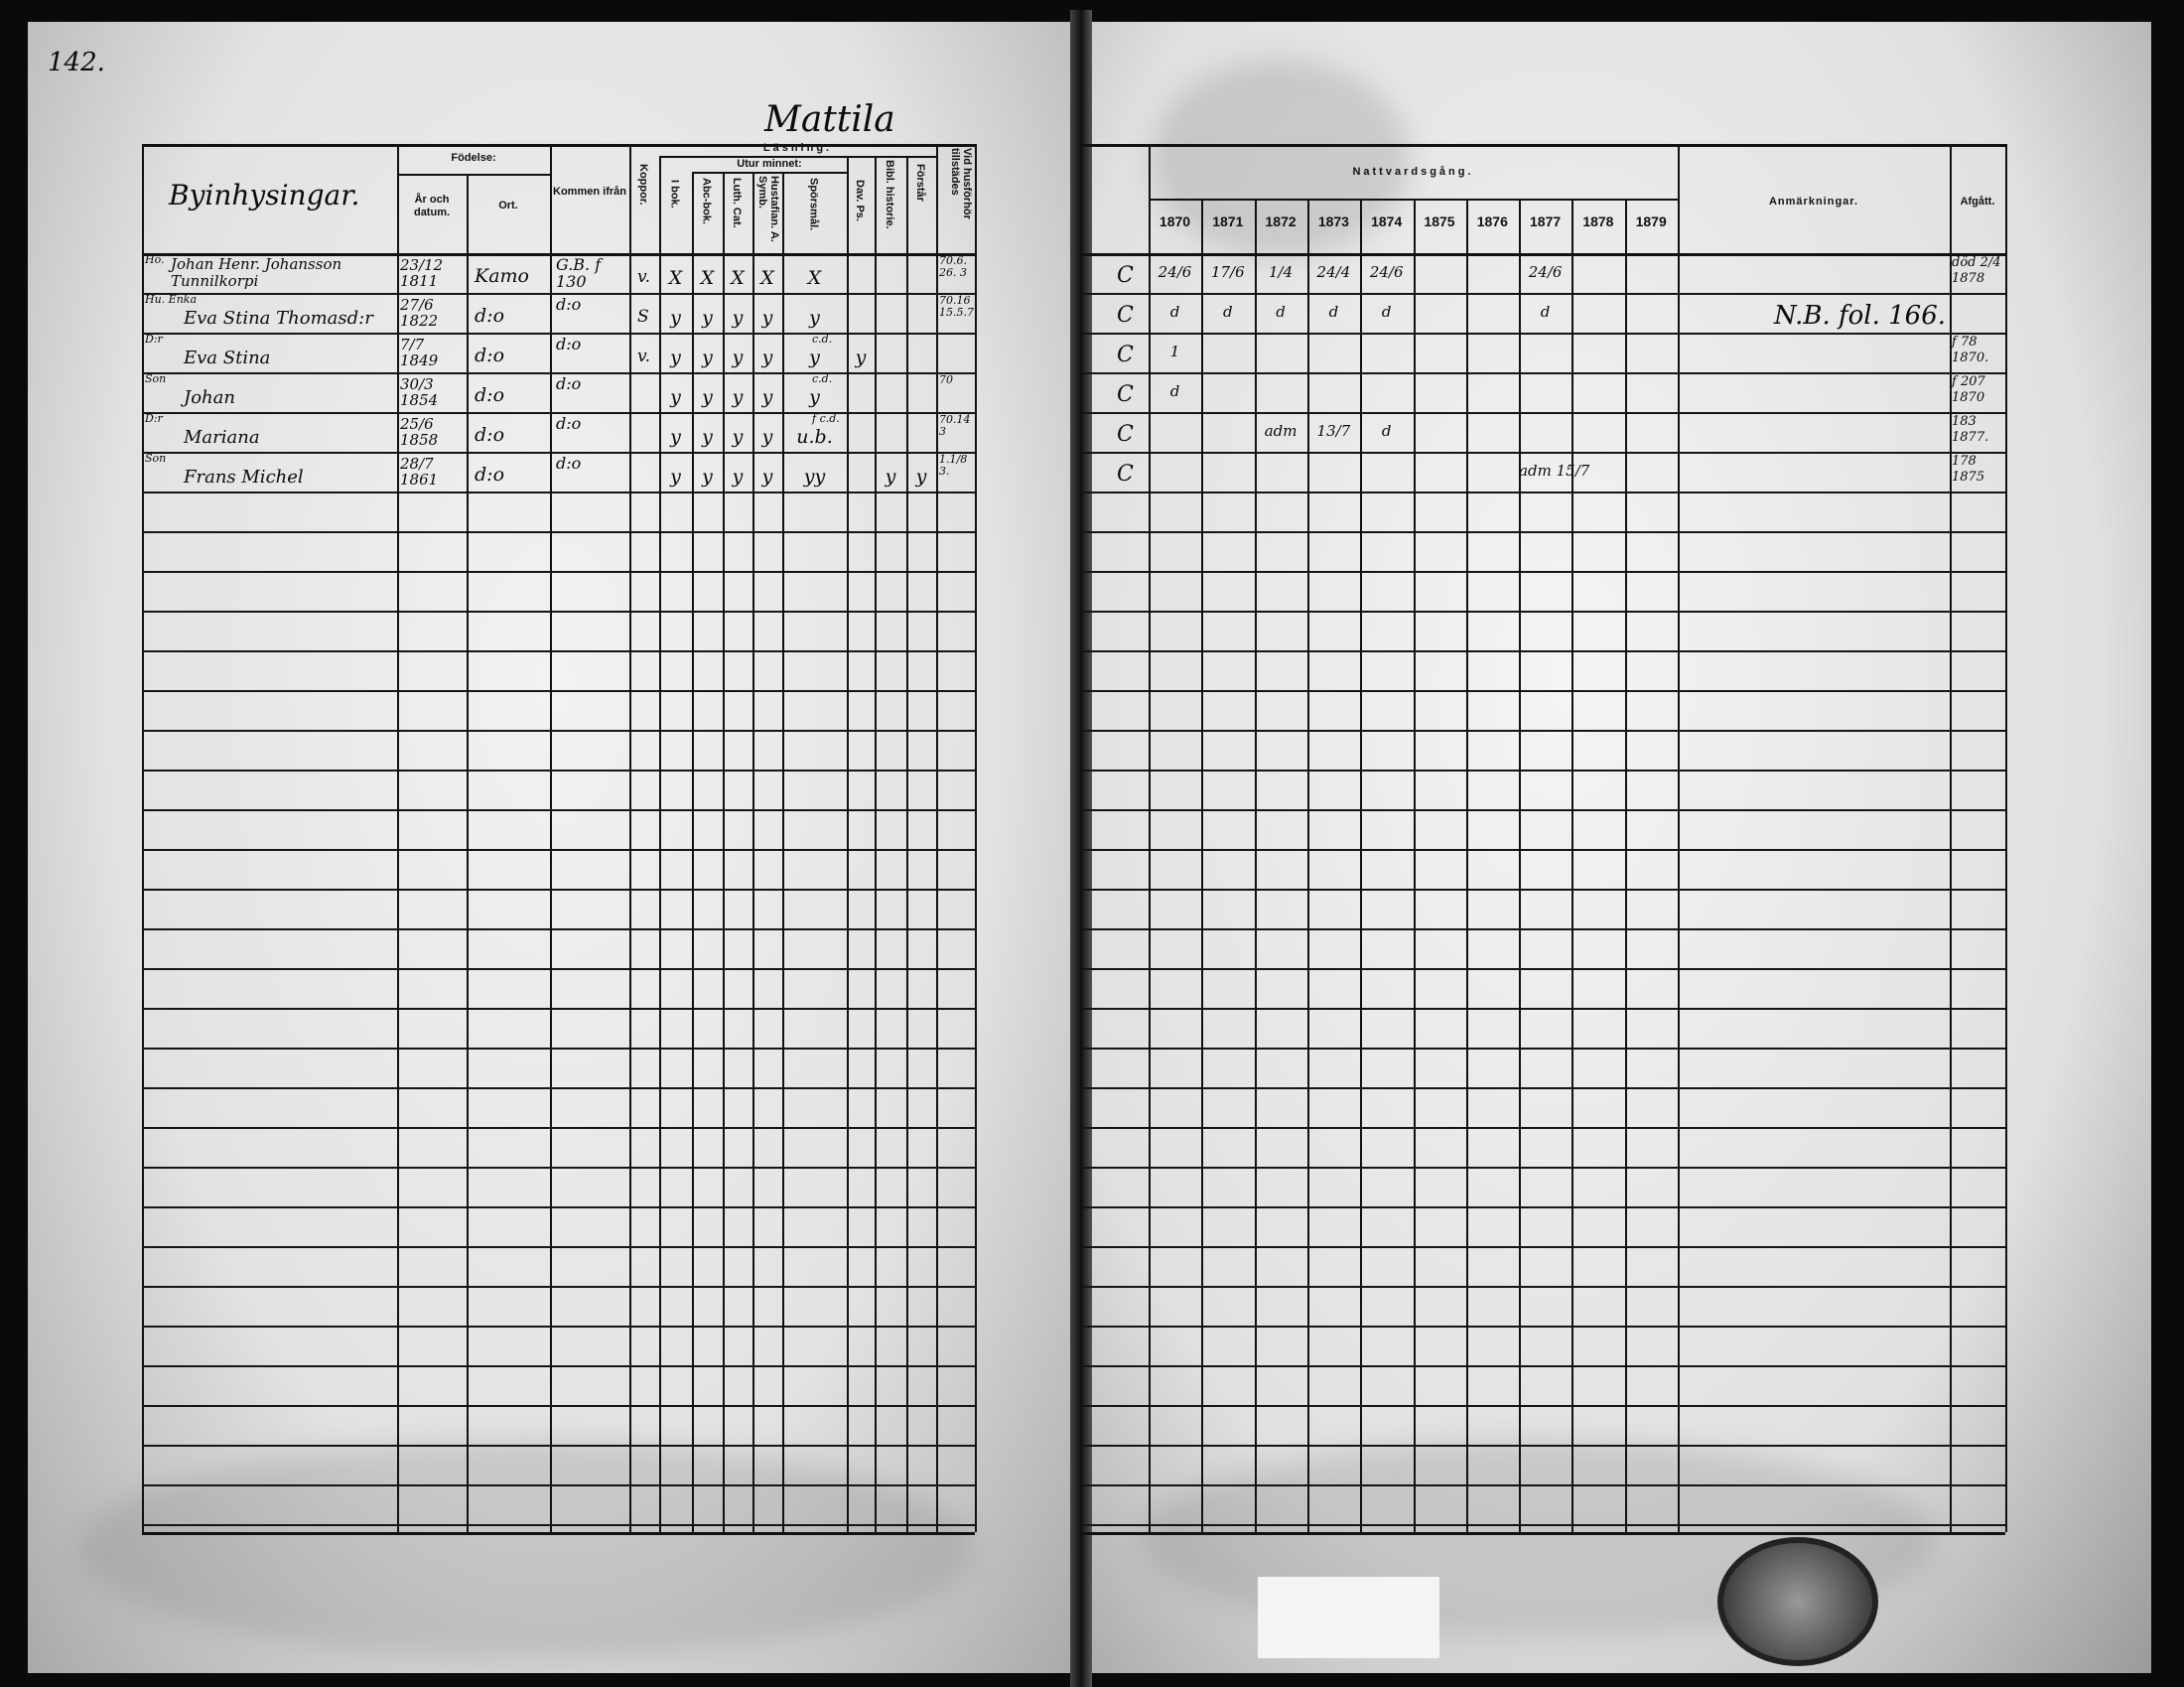 This screenshot has width=2184, height=1687. What do you see at coordinates (826, 418) in the screenshot?
I see `entry-note: f c.d.` at bounding box center [826, 418].